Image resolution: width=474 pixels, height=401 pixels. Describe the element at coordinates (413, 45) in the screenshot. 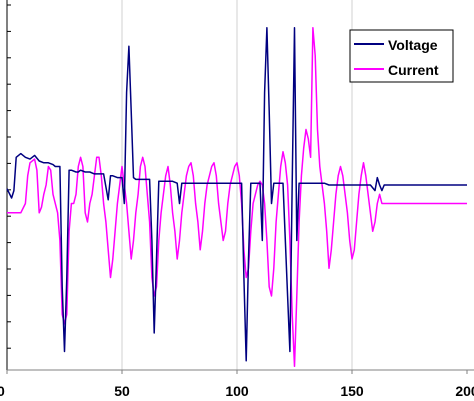

I see `legend-label-voltage: Voltage` at that location.